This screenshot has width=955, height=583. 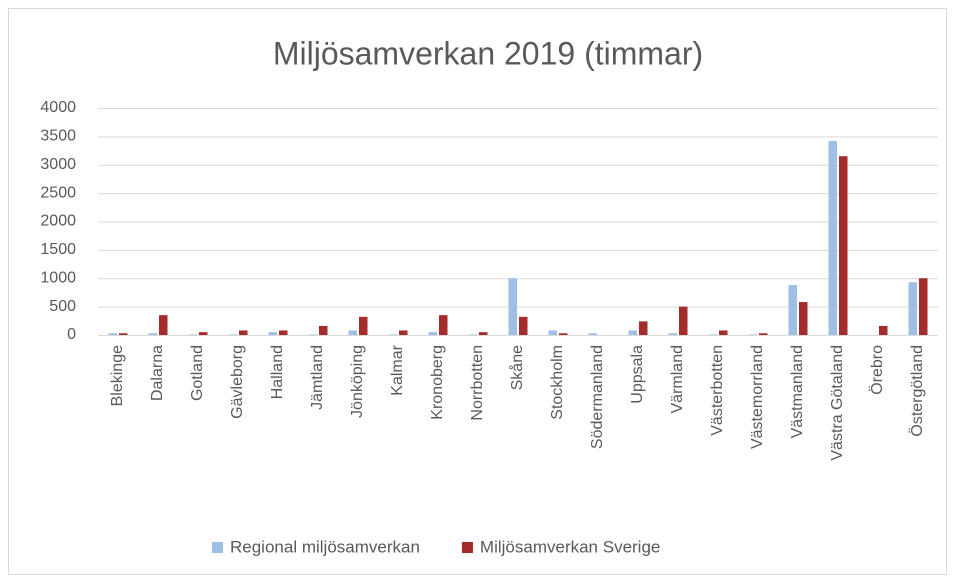 I want to click on x-tick-label: Örebro, so click(x=877, y=370).